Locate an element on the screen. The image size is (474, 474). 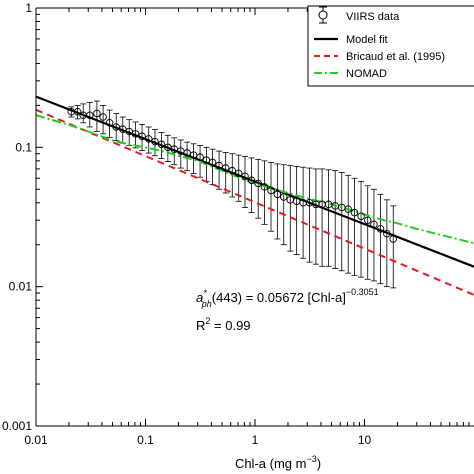
y-tick-label: 0.001 is located at coordinates (17, 426).